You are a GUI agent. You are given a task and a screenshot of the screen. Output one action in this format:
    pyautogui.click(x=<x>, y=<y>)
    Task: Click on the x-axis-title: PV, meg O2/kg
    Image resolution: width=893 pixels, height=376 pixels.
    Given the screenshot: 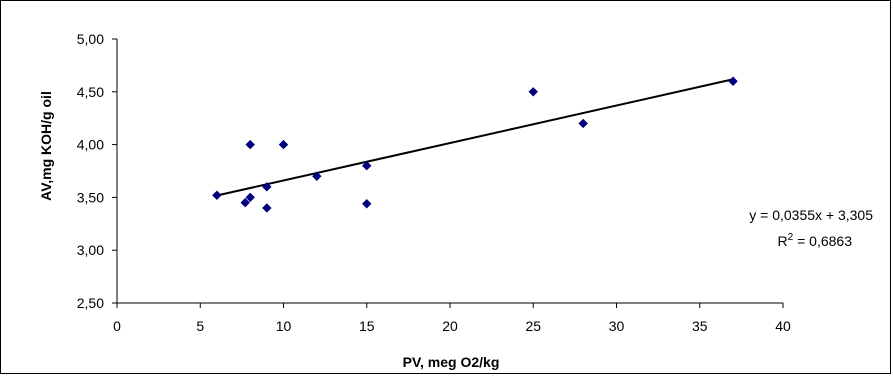 What is the action you would take?
    pyautogui.click(x=451, y=362)
    